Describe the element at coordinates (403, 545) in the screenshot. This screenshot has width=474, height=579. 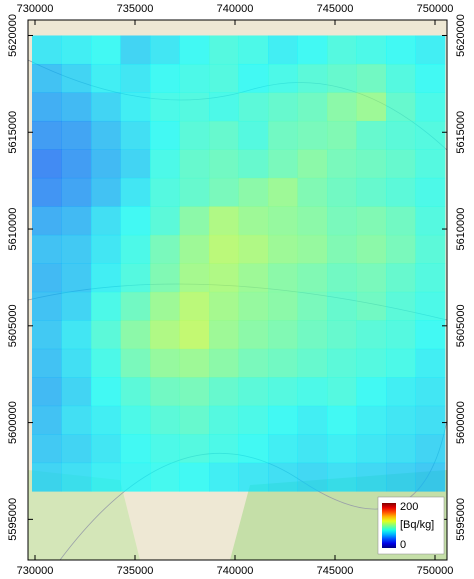
I see `colorbar-min: 0` at that location.